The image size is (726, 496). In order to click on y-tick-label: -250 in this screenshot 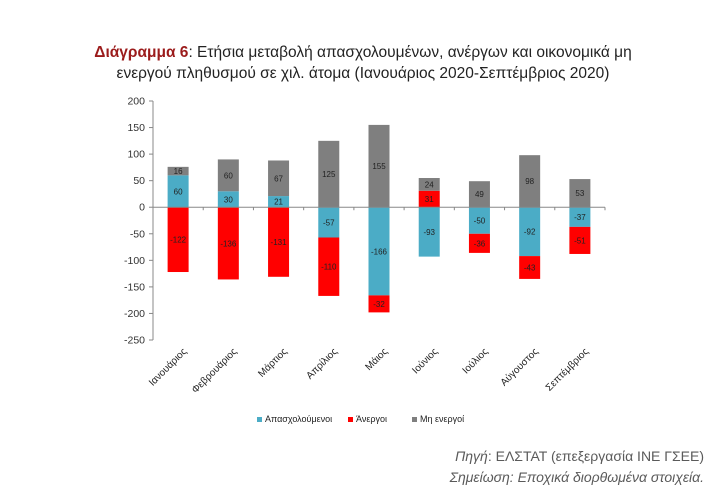, I will do `click(134, 341)`.